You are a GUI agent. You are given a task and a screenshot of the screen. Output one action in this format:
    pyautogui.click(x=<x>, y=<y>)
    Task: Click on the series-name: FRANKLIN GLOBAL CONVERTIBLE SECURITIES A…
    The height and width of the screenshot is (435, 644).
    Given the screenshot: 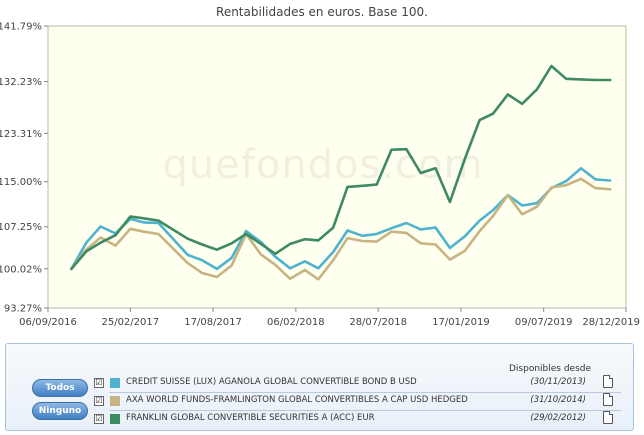 What is the action you would take?
    pyautogui.click(x=250, y=418)
    